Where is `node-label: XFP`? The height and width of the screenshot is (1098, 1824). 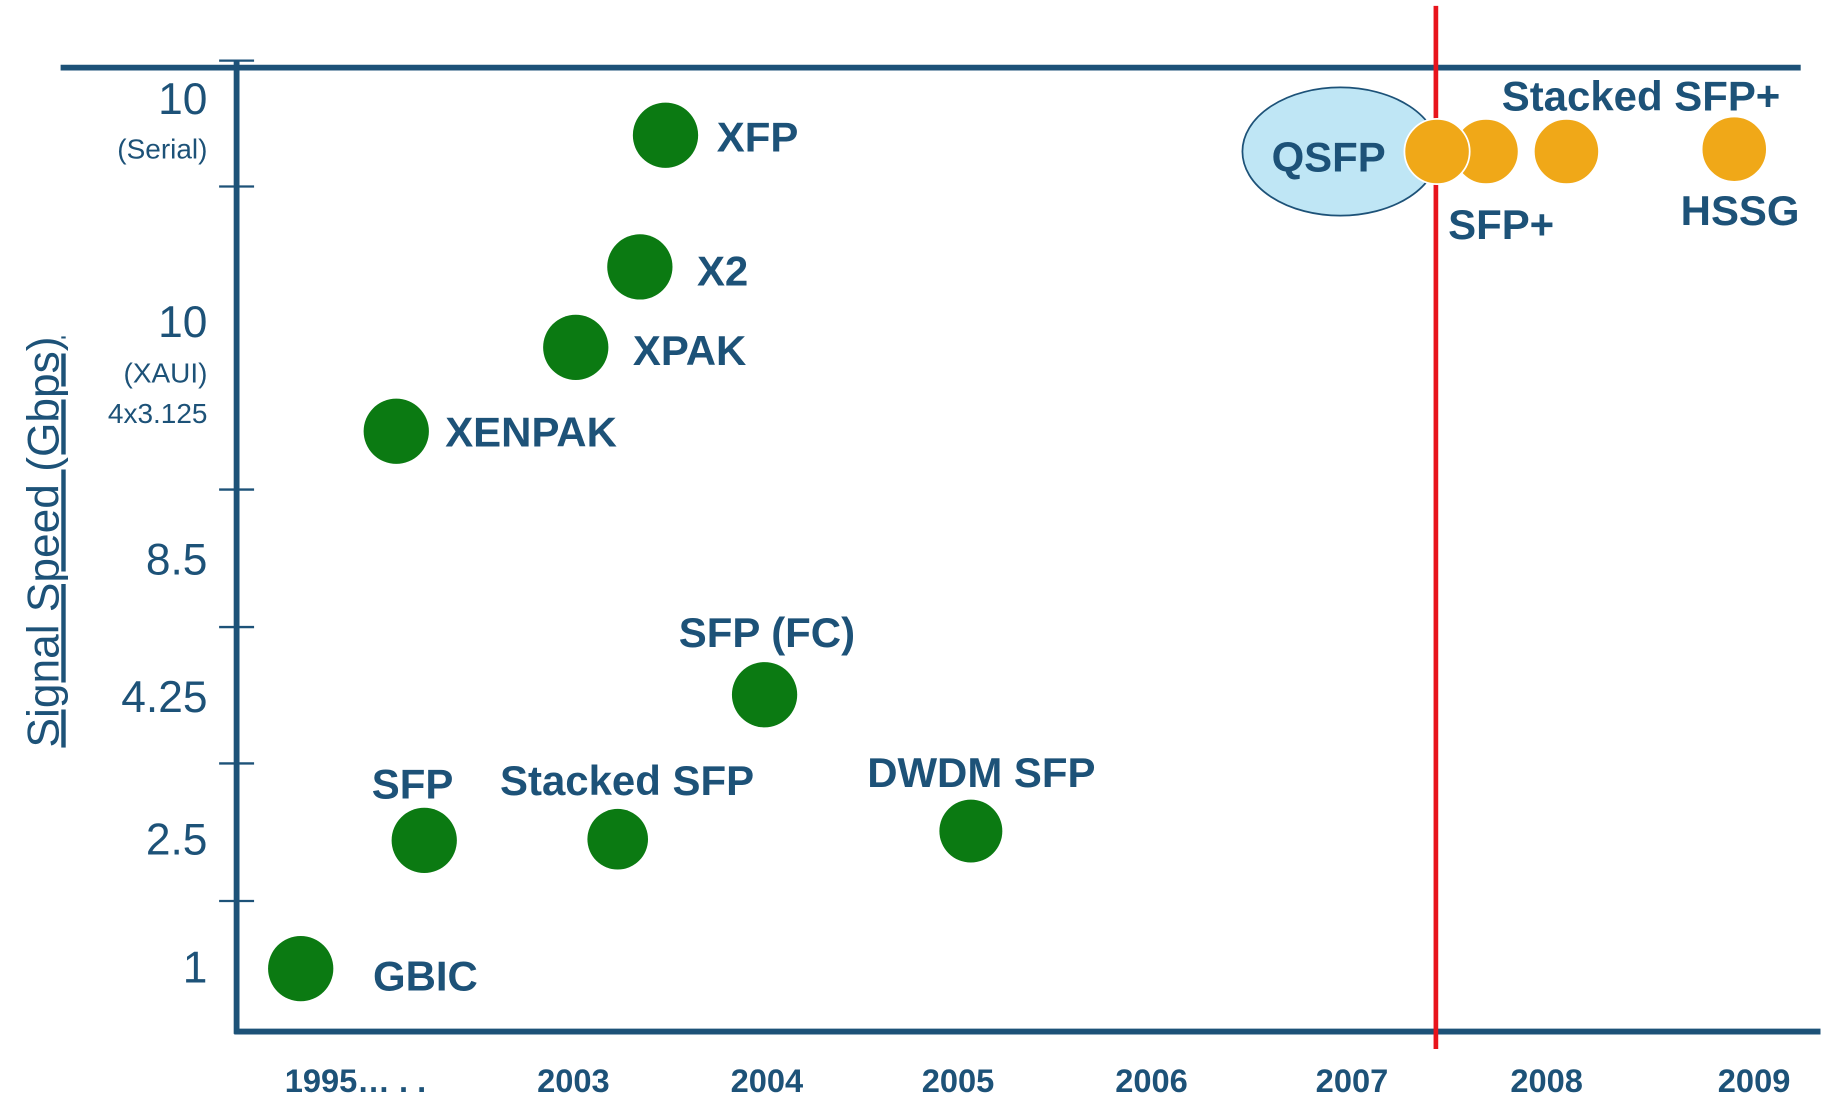 node-label: XFP is located at coordinates (758, 137).